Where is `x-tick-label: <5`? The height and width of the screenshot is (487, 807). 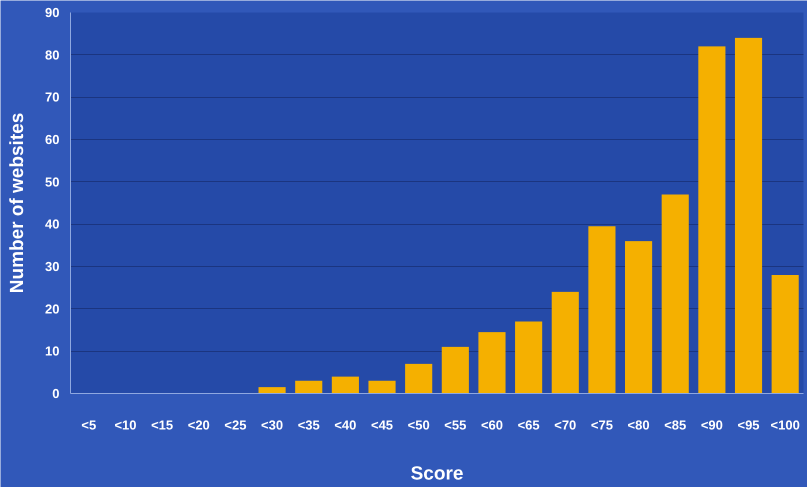 x-tick-label: <5 is located at coordinates (88, 425).